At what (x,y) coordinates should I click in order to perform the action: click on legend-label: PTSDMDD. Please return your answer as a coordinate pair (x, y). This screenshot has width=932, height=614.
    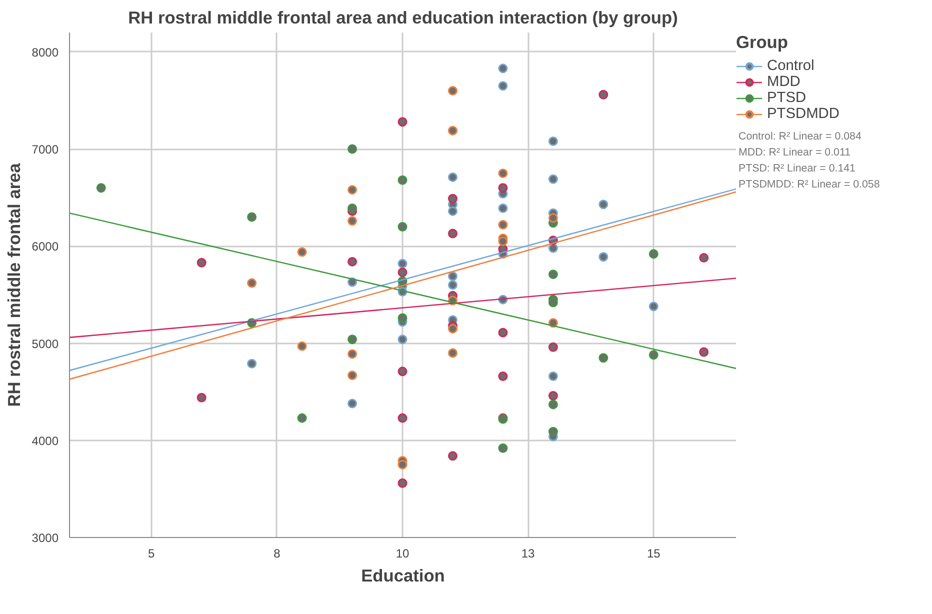
    Looking at the image, I should click on (803, 114).